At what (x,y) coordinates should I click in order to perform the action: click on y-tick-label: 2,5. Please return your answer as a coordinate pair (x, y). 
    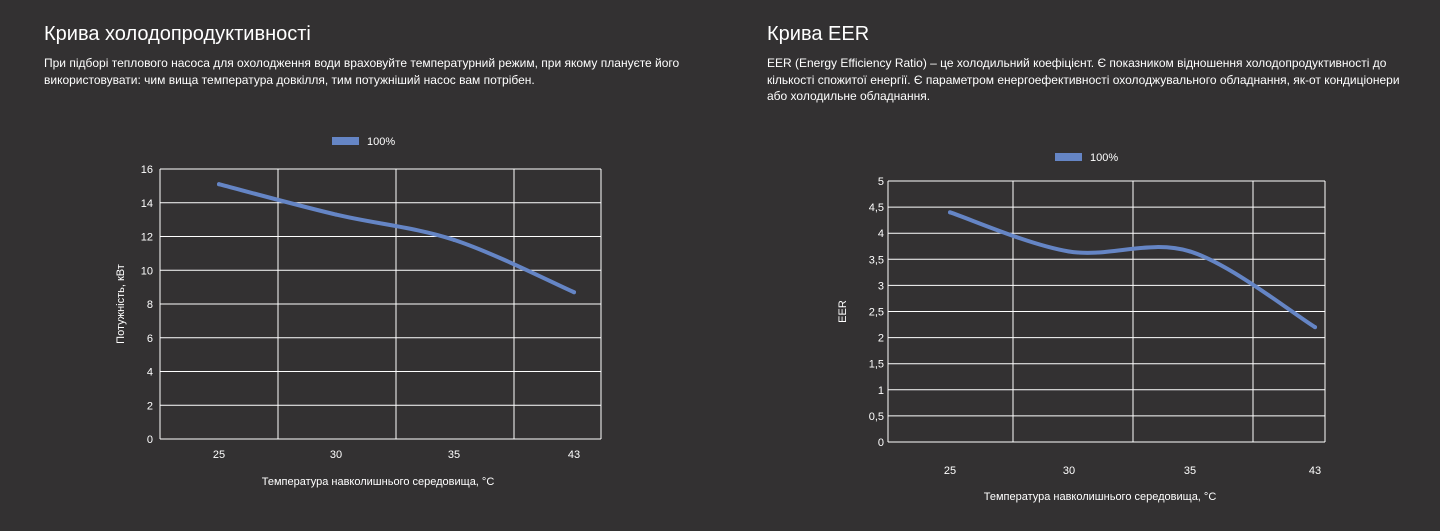
    Looking at the image, I should click on (876, 313).